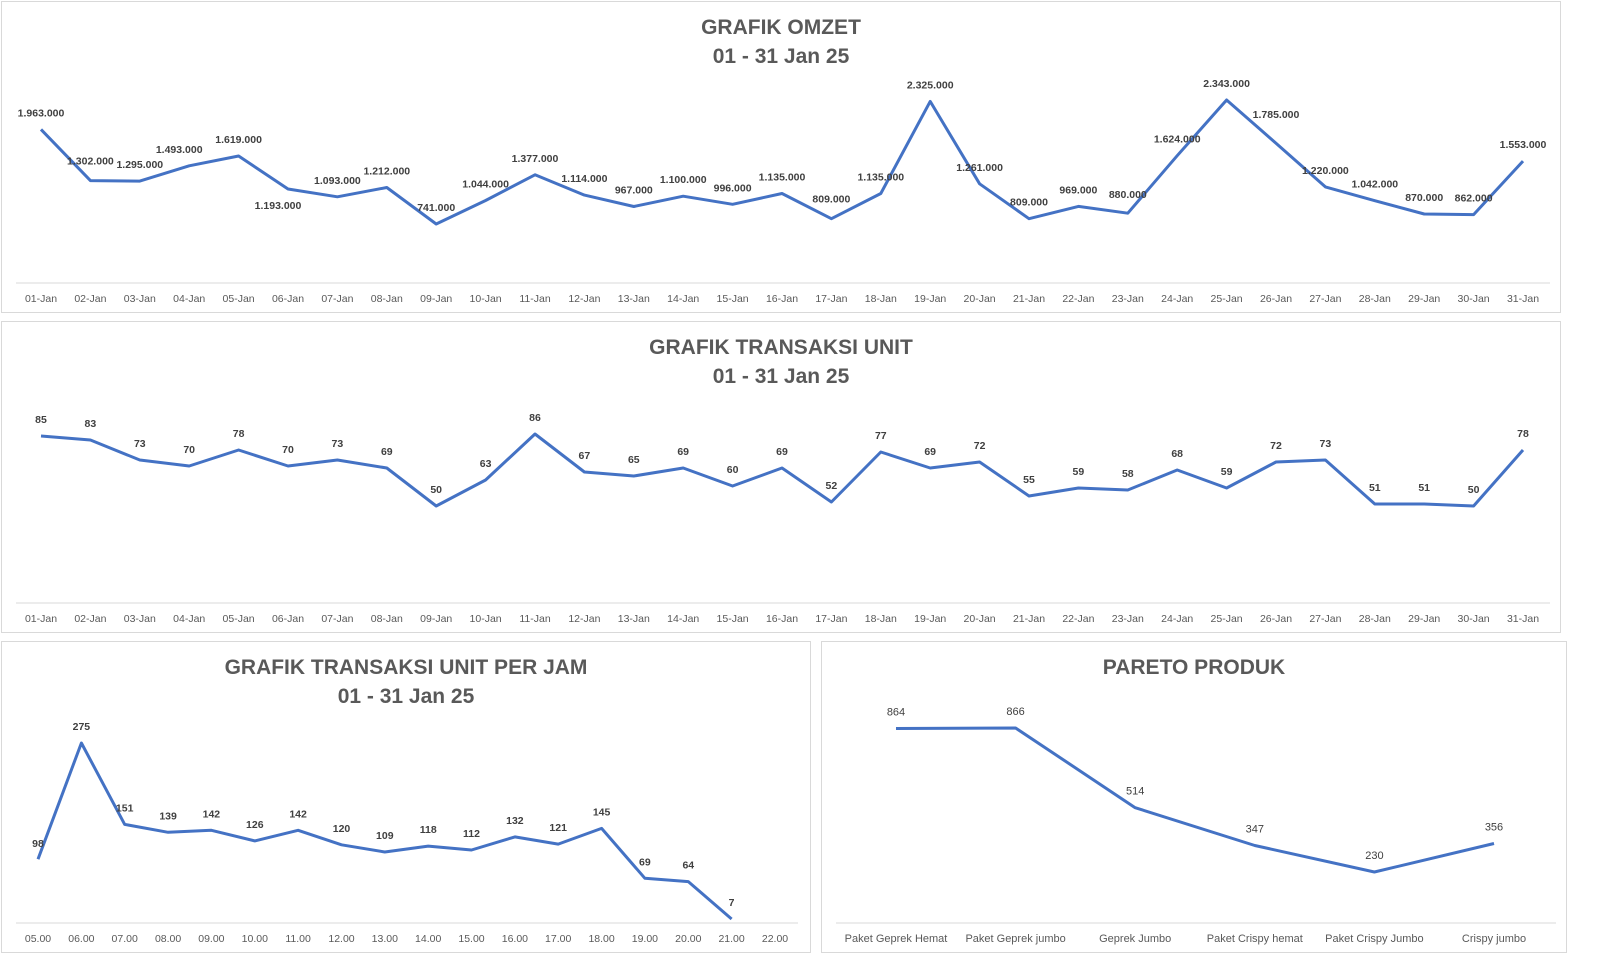 This screenshot has width=1600, height=973. I want to click on x-tick-label: 08.00, so click(168, 939).